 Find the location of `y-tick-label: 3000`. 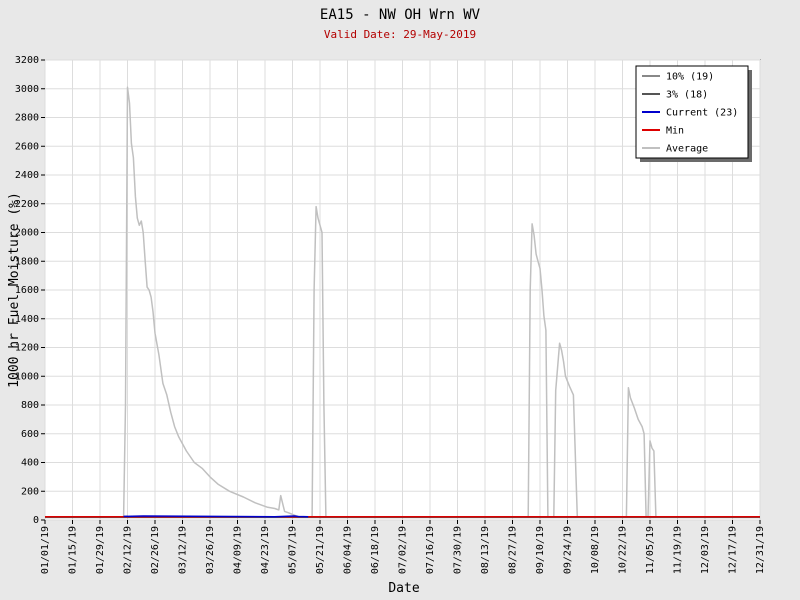

y-tick-label: 3000 is located at coordinates (27, 89).